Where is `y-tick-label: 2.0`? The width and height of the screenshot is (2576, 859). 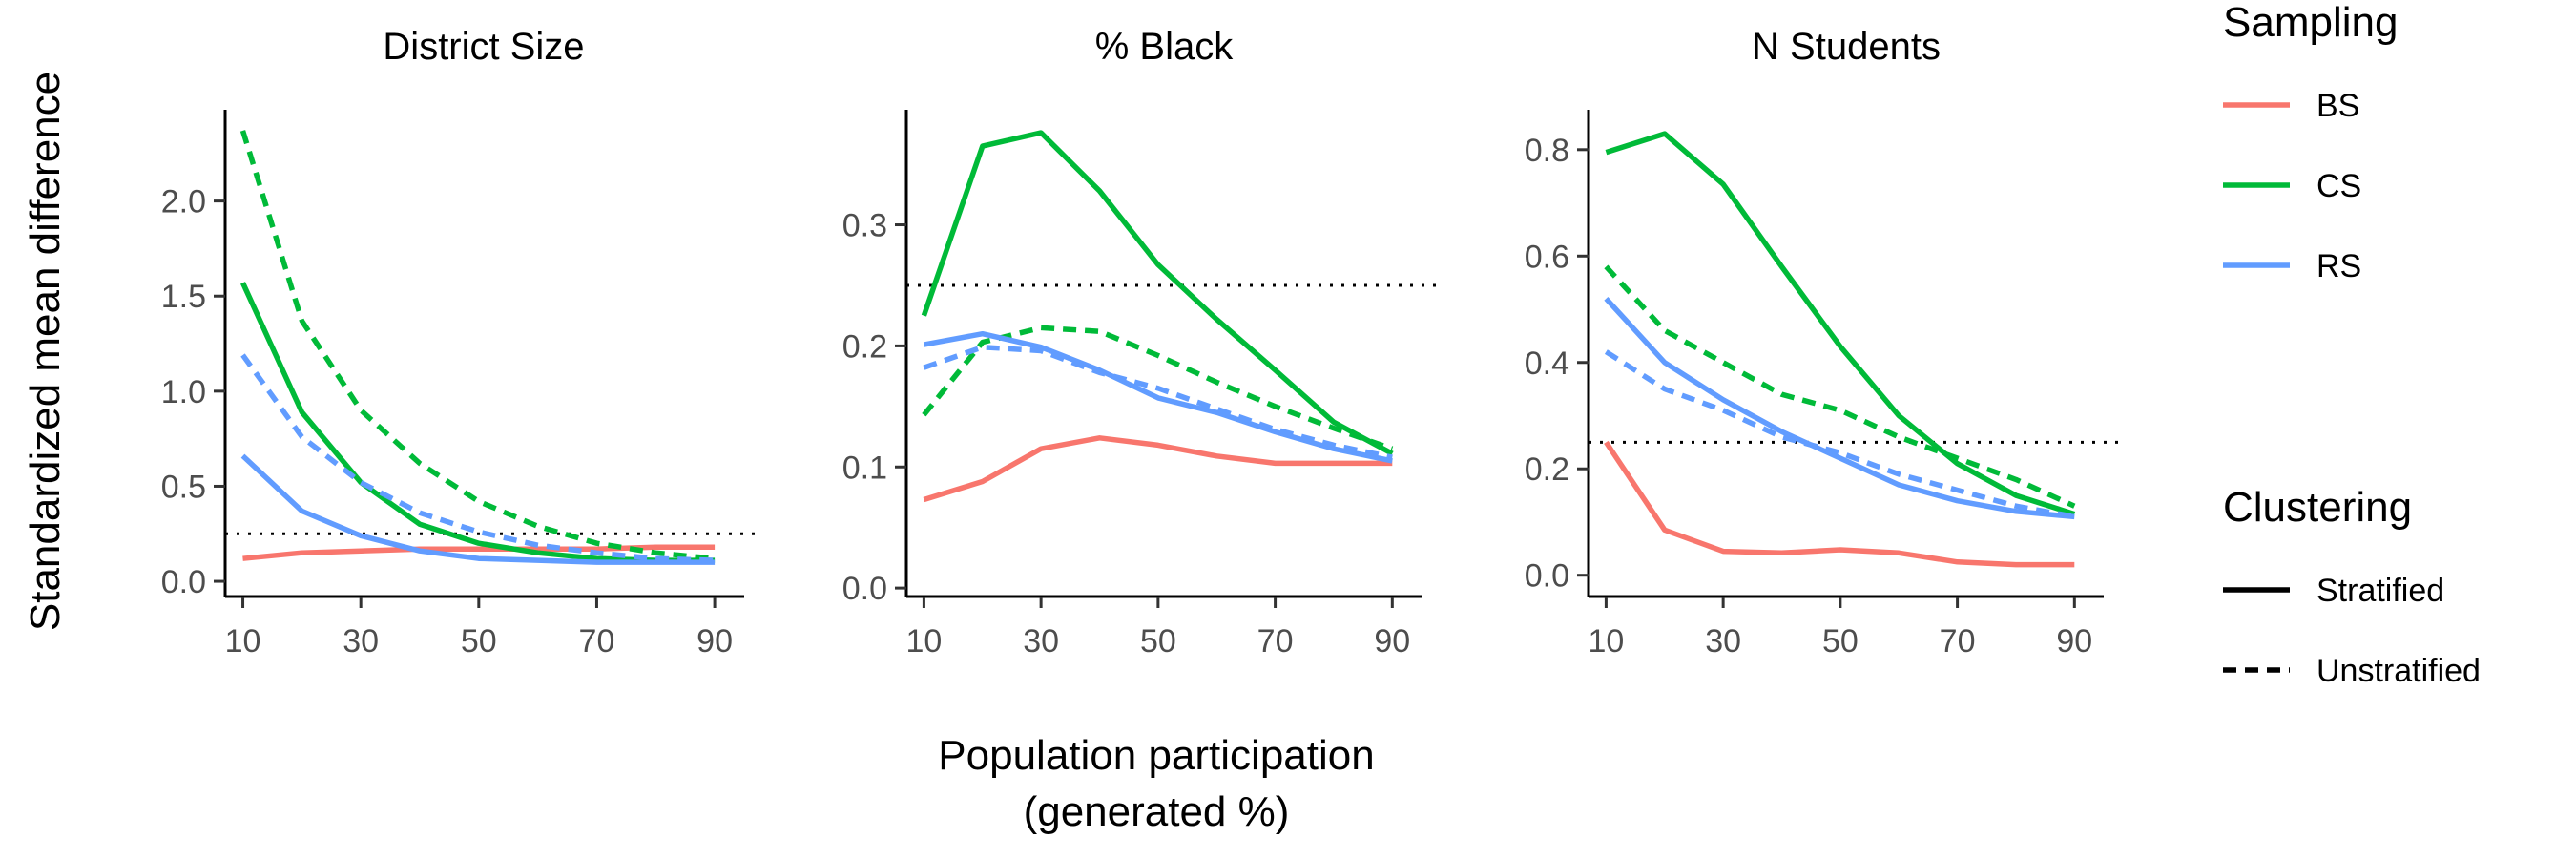
y-tick-label: 2.0 is located at coordinates (183, 202).